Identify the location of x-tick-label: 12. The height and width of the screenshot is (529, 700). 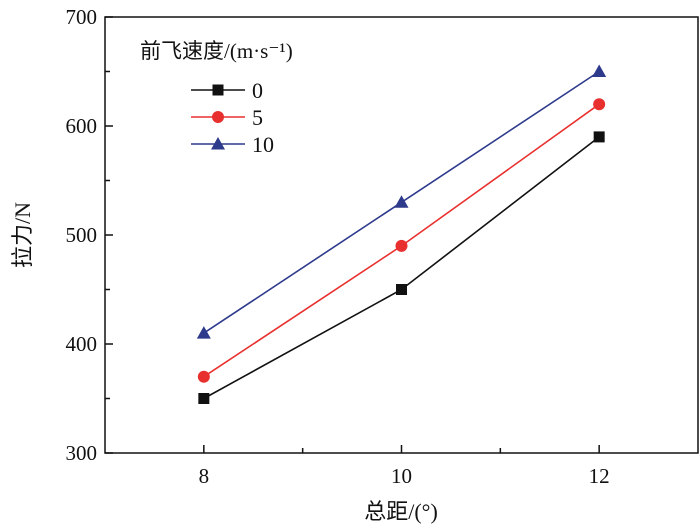
(599, 476).